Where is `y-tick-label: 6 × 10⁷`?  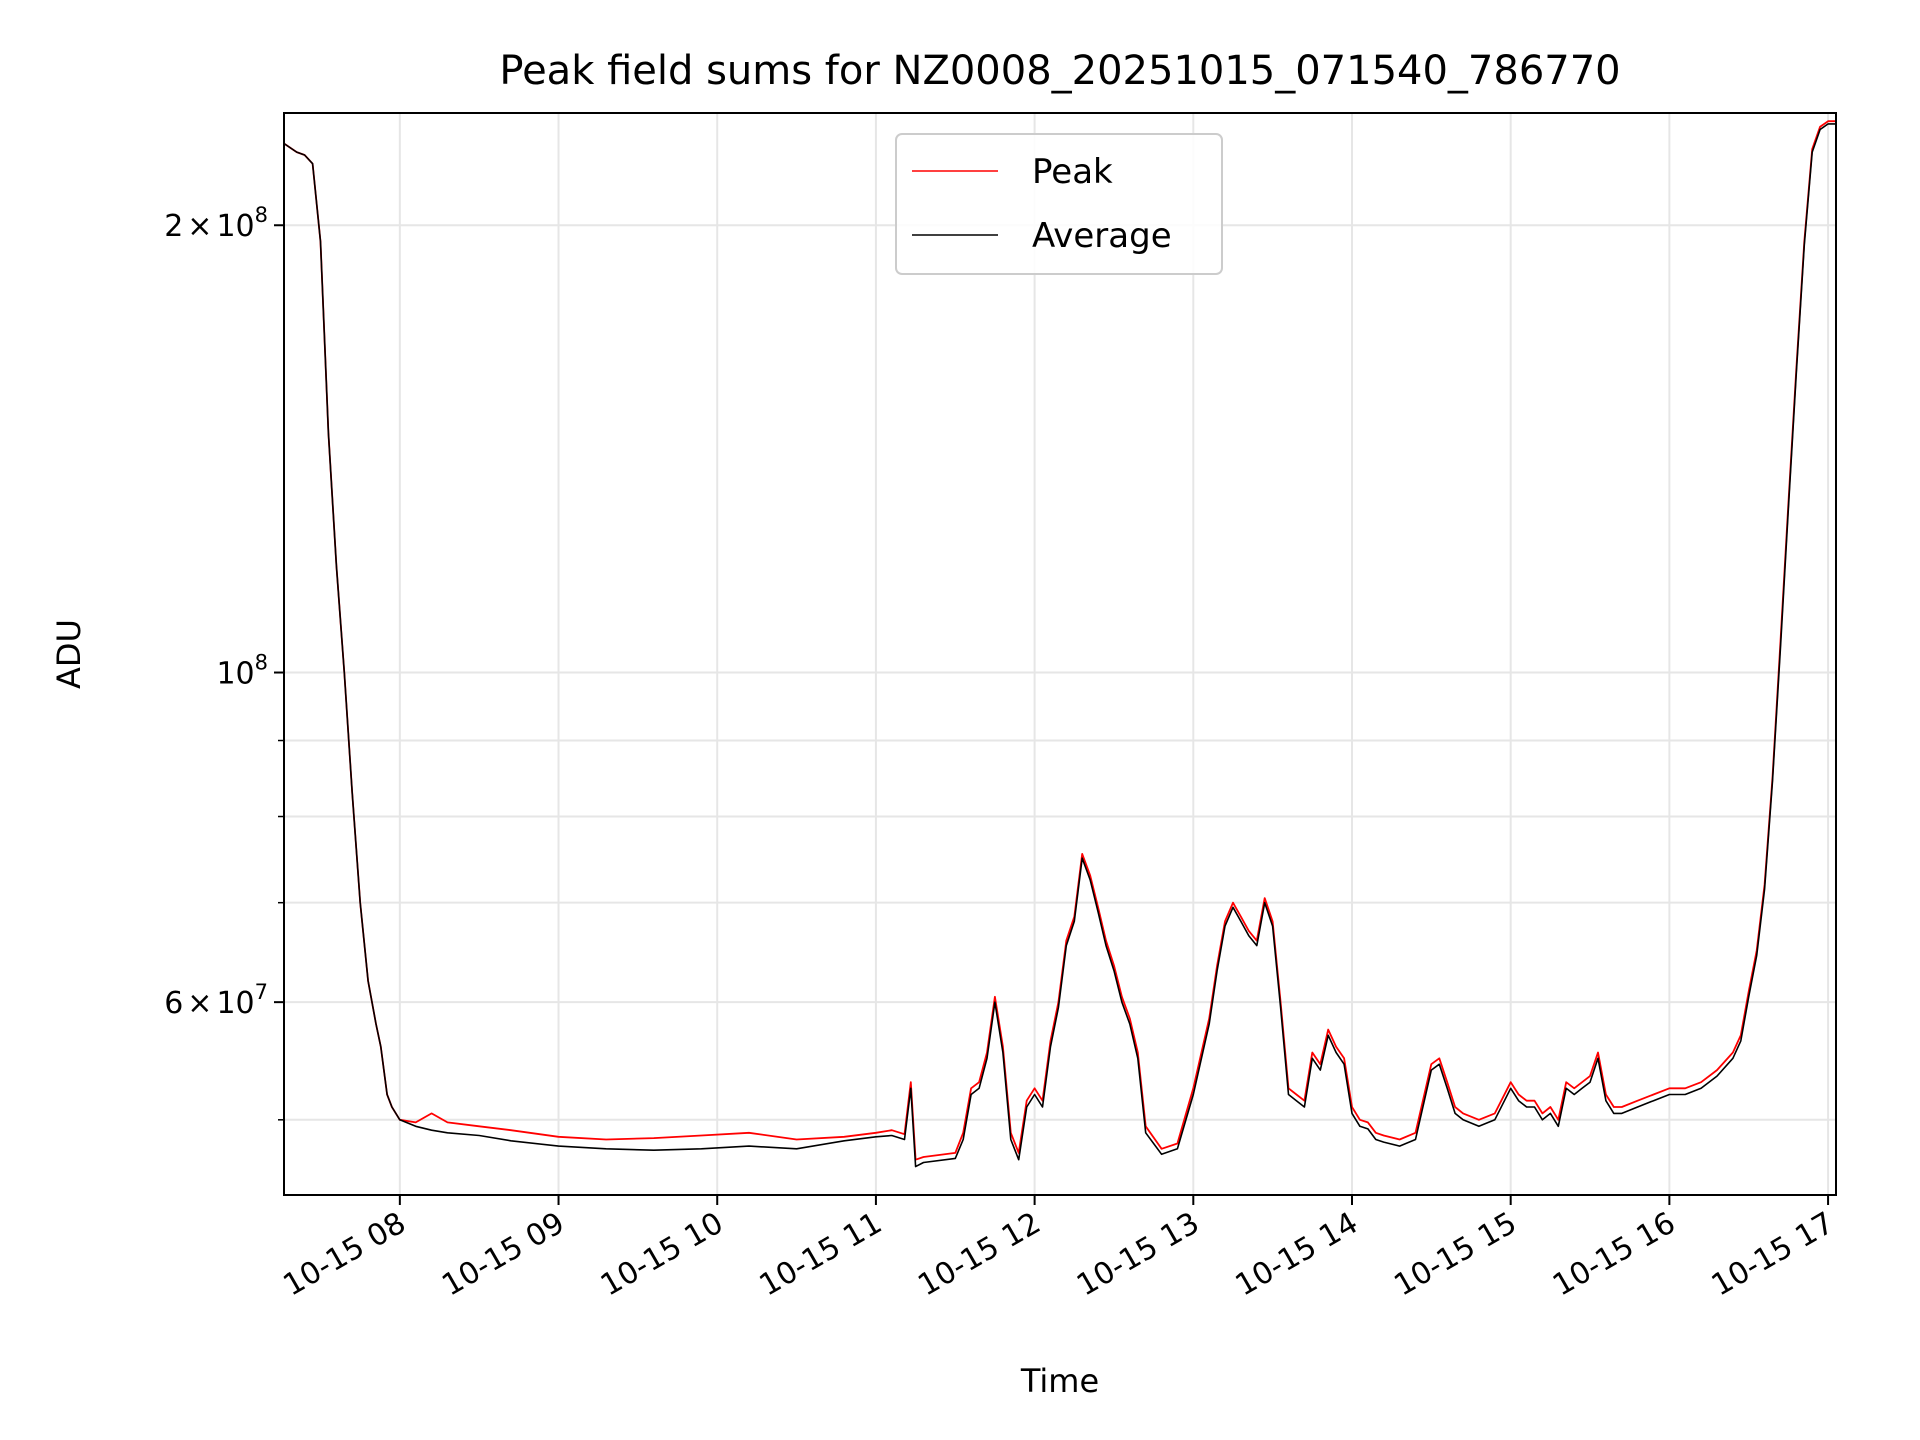
y-tick-label: 6 × 10⁷ is located at coordinates (216, 1000).